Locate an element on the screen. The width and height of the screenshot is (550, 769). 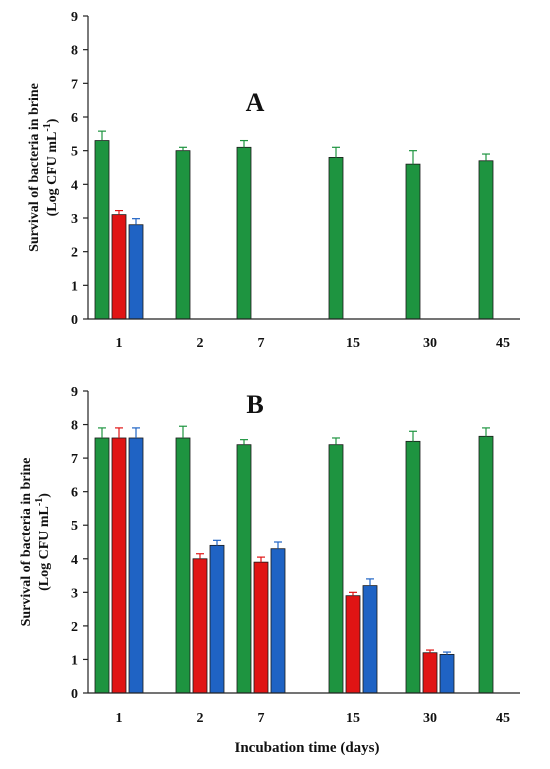
b-y-tick-label-2: 2 is located at coordinates (74, 627).